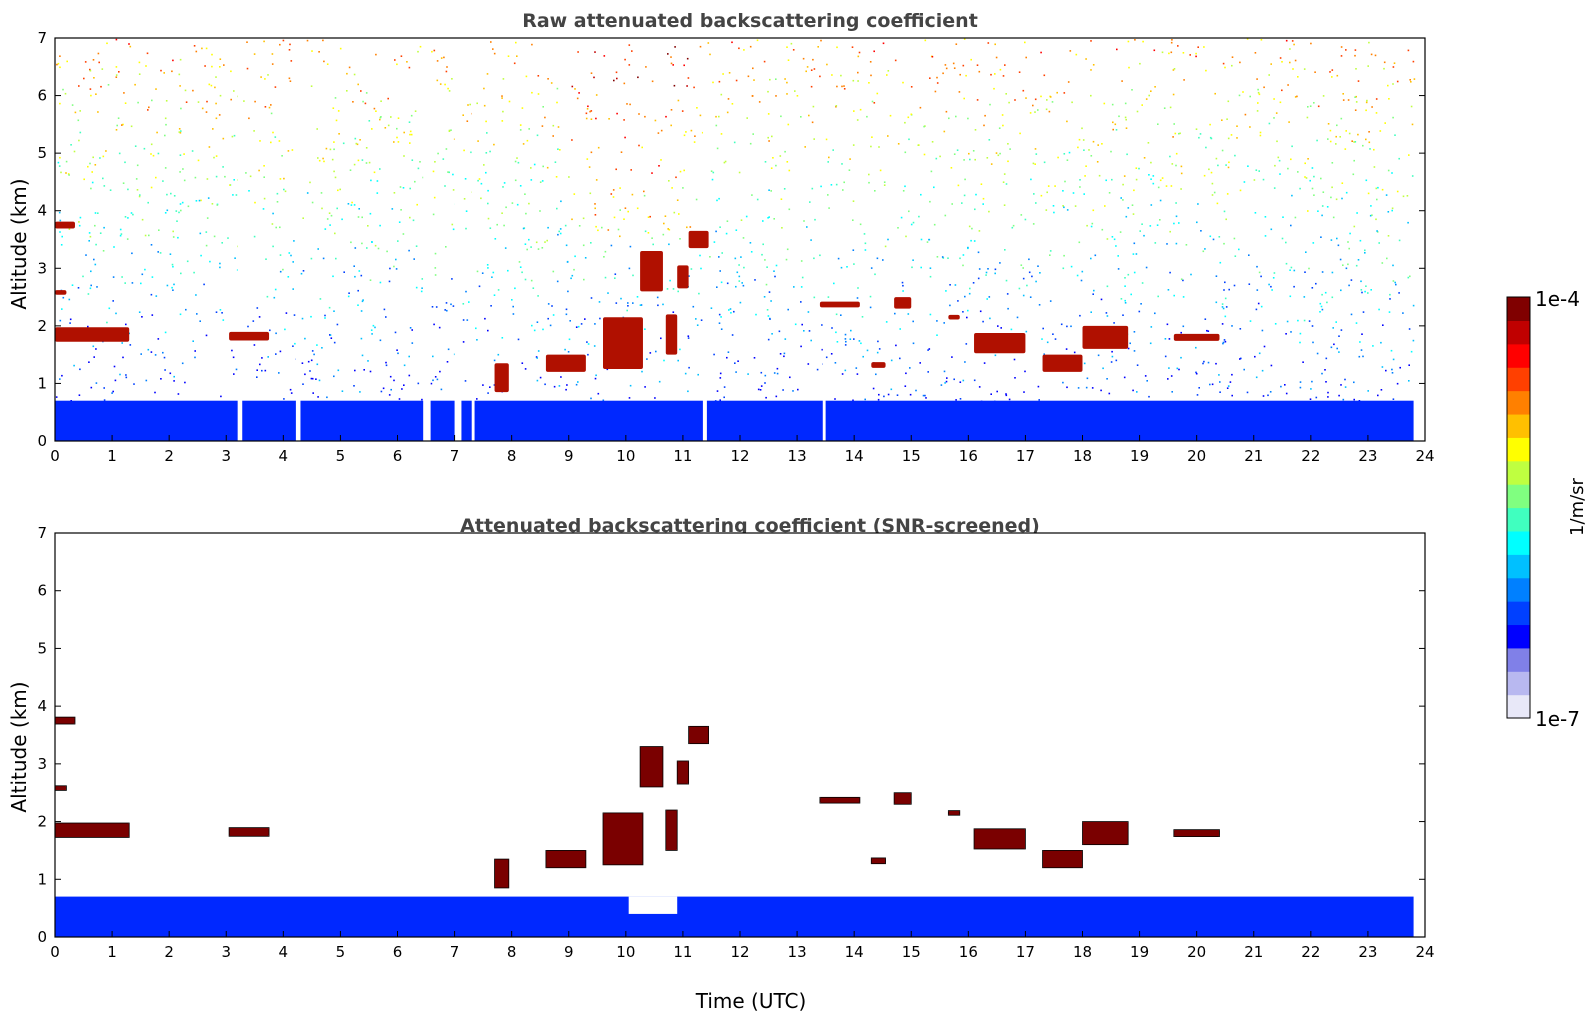 The width and height of the screenshot is (1595, 1020). What do you see at coordinates (42, 383) in the screenshot?
I see `y-tick-label: 1` at bounding box center [42, 383].